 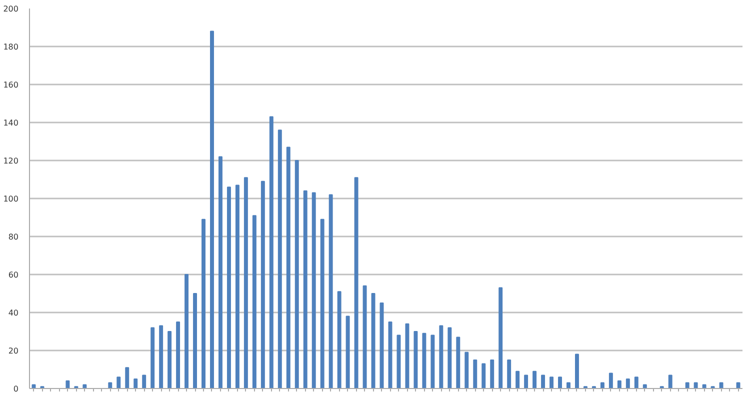 What do you see at coordinates (13, 275) in the screenshot?
I see `y-tick-label: 60` at bounding box center [13, 275].